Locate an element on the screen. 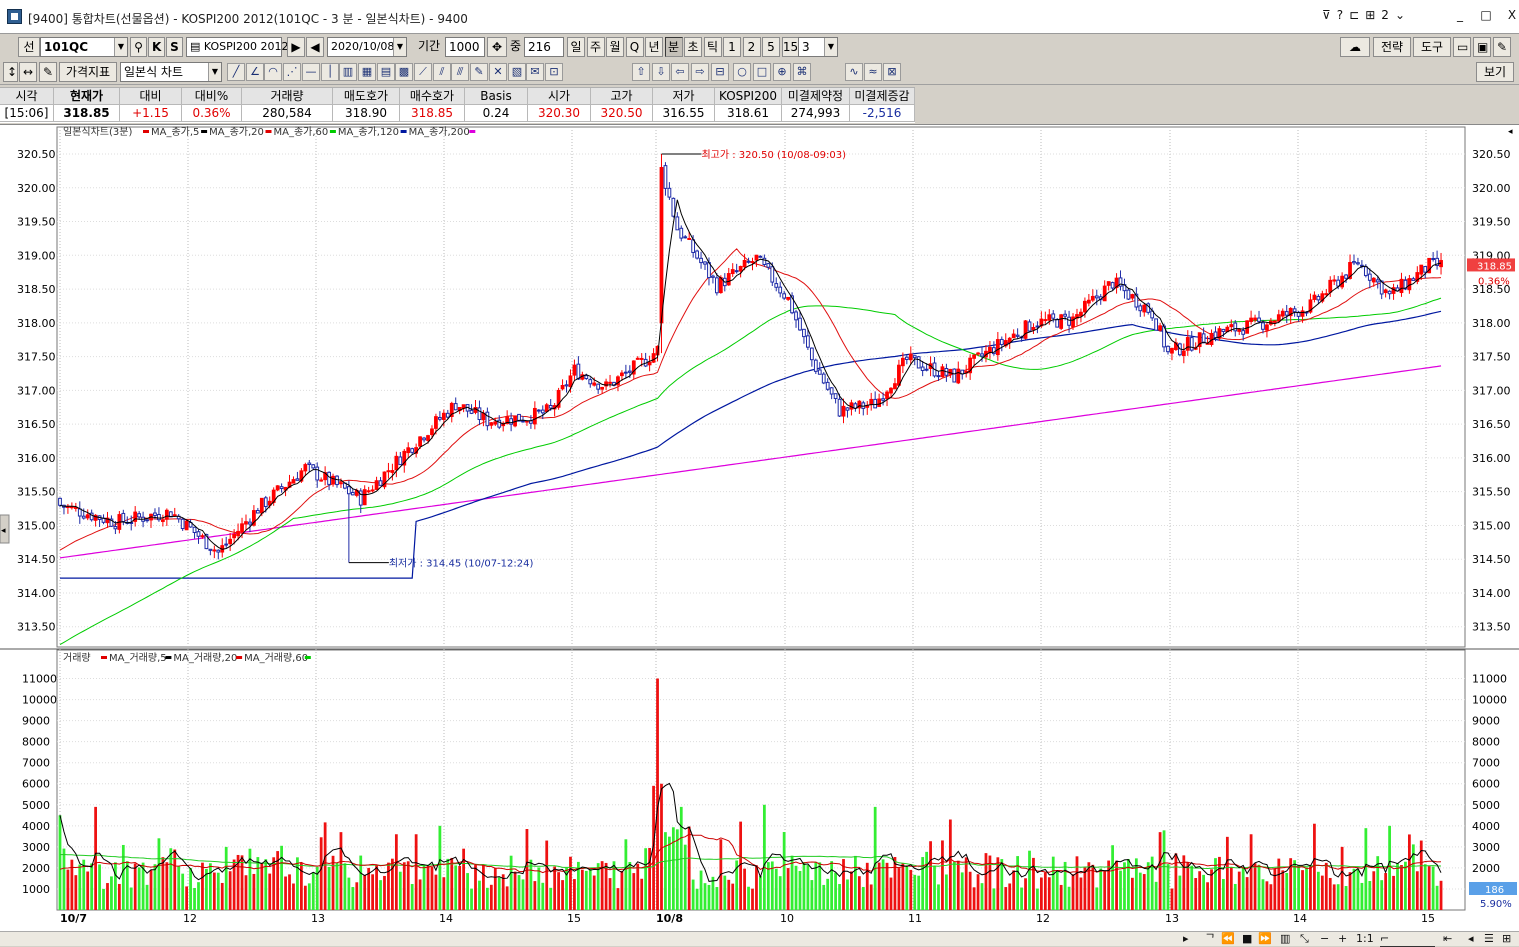 Image resolution: width=1519 pixels, height=947 pixels. play-forward-icon: ▶ is located at coordinates (296, 47).